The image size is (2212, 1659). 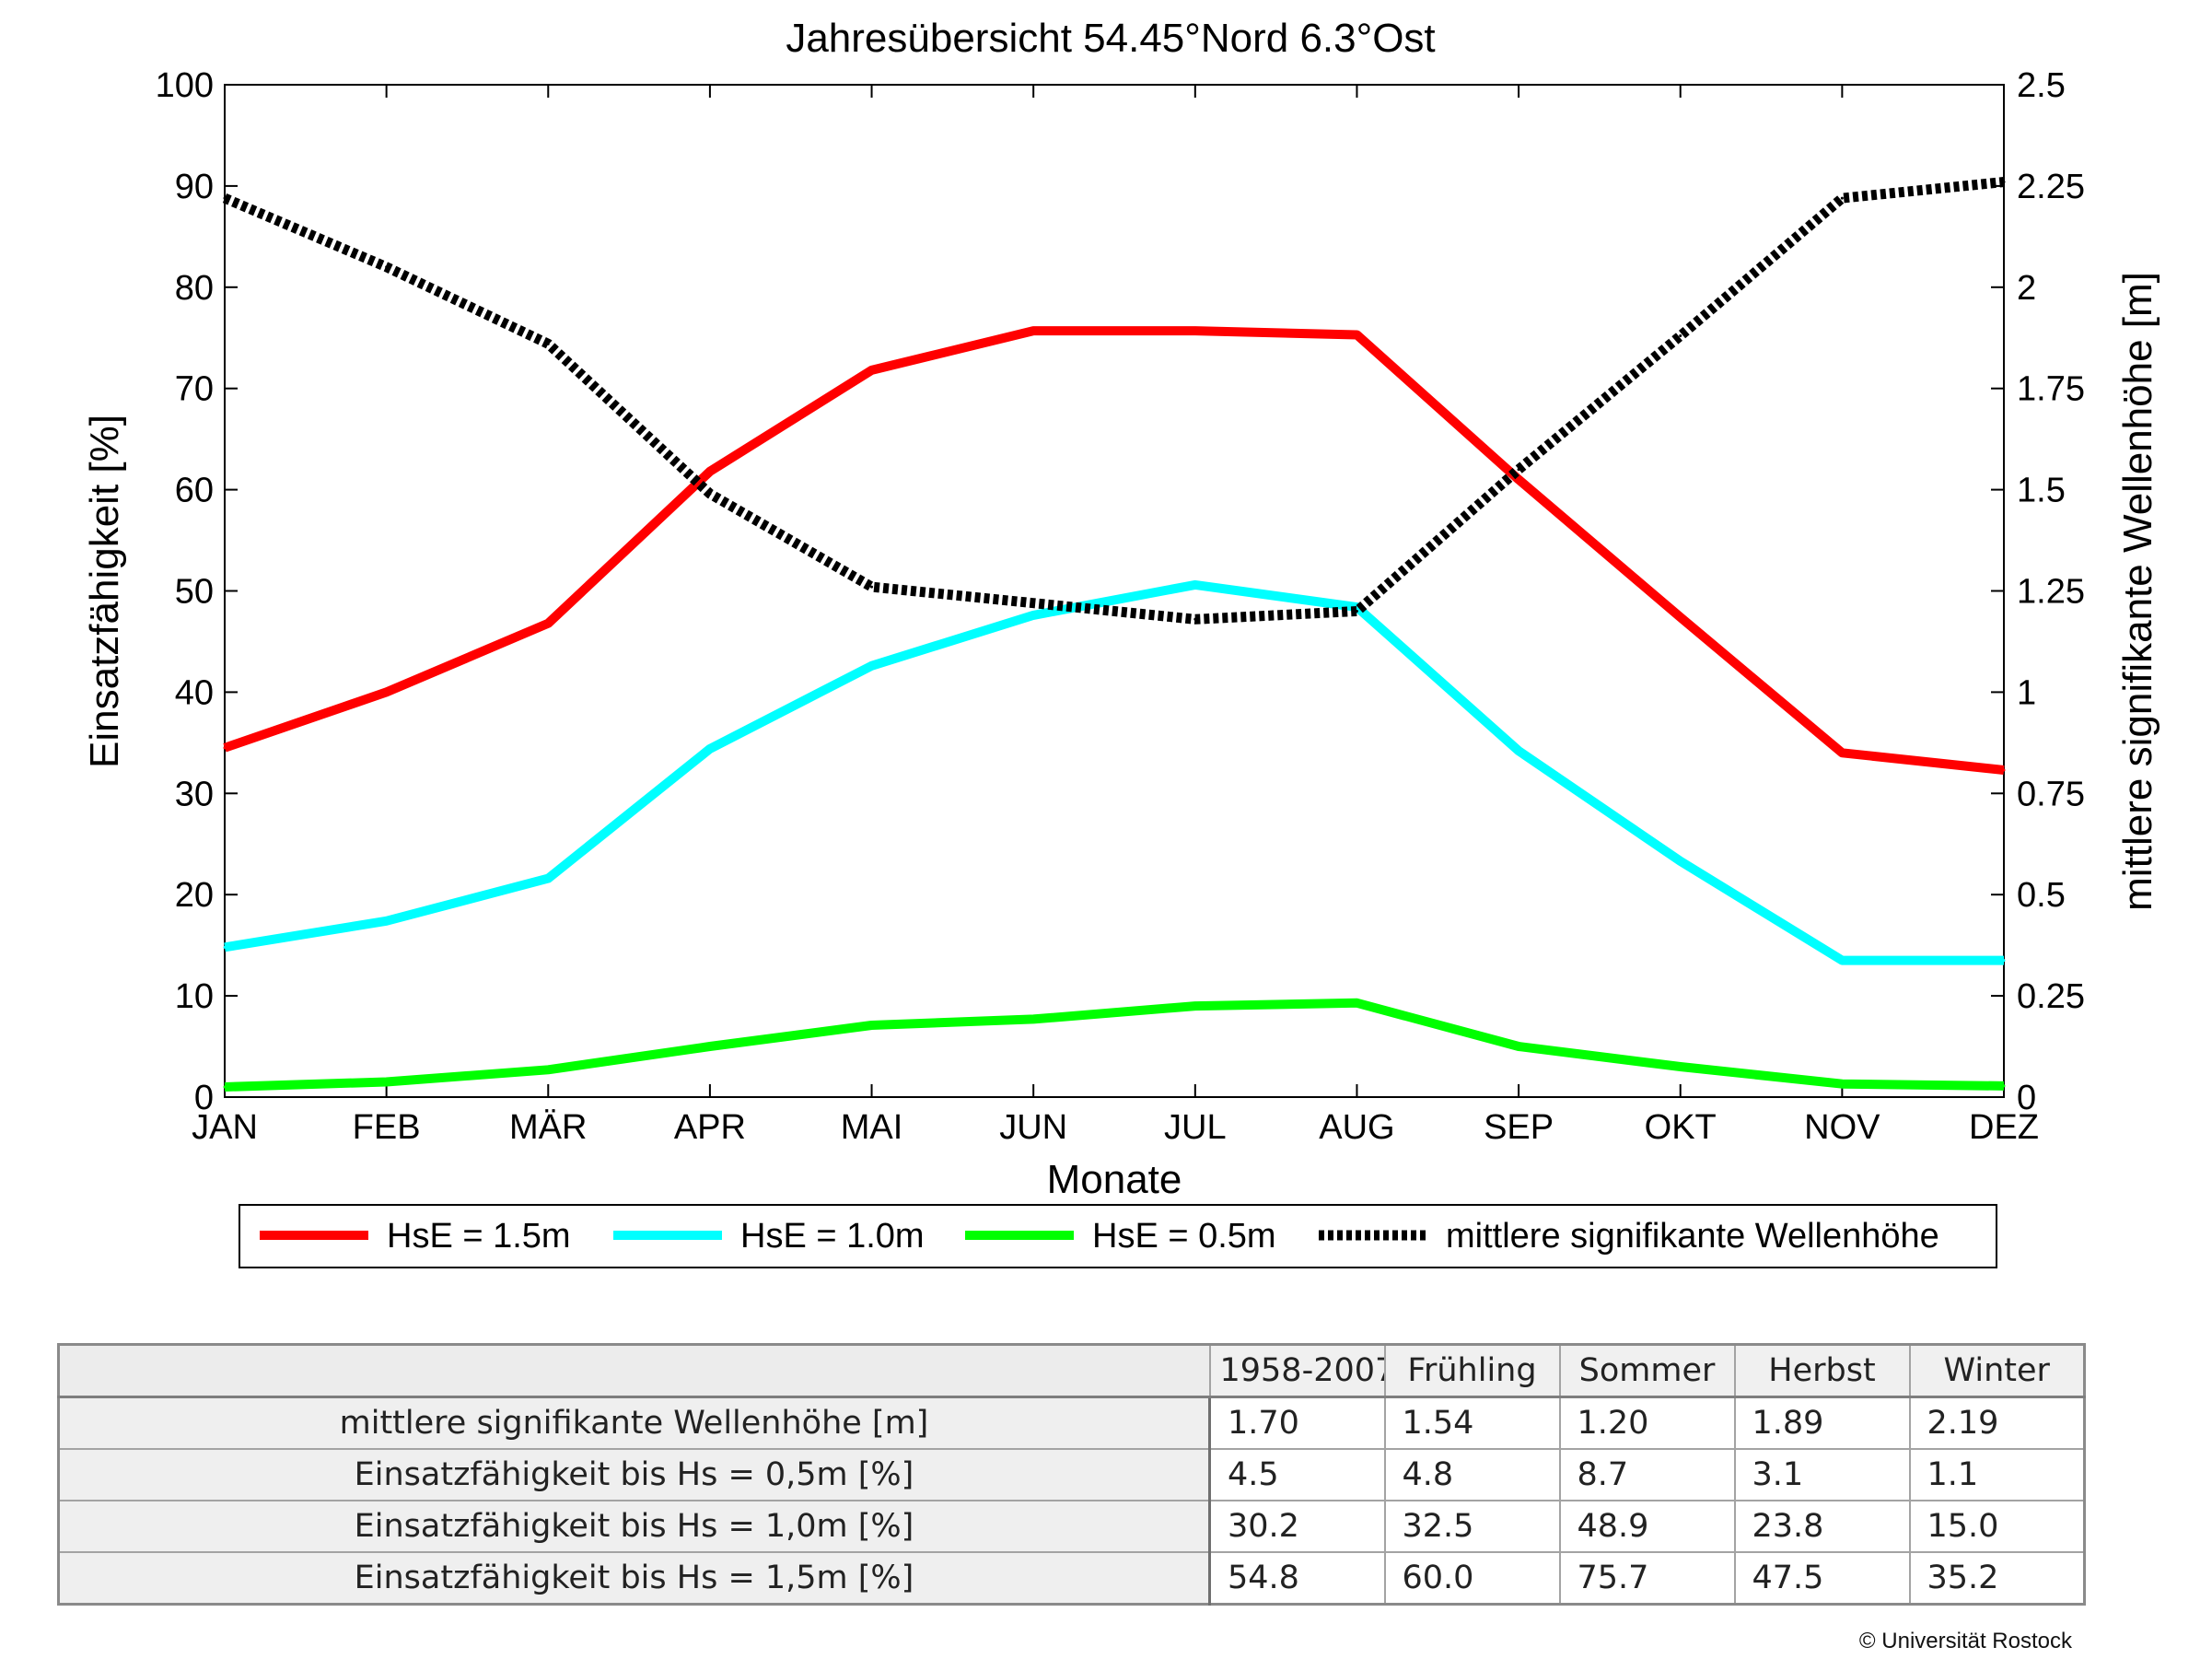 What do you see at coordinates (195, 692) in the screenshot?
I see `y-tick-label: 40` at bounding box center [195, 692].